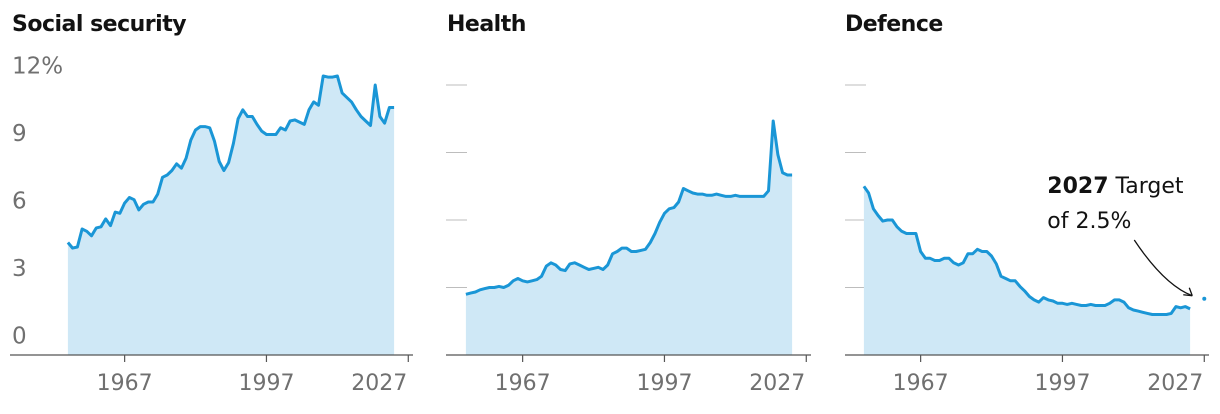 Image resolution: width=1220 pixels, height=414 pixels. Describe the element at coordinates (894, 24) in the screenshot. I see `panel-title: Defence` at that location.